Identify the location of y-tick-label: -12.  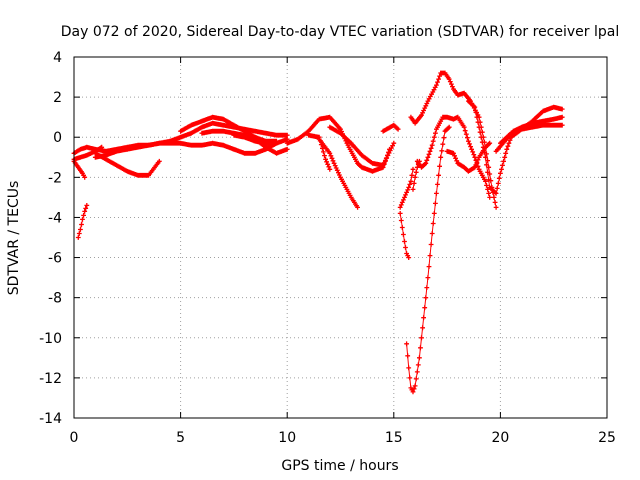
(50, 379).